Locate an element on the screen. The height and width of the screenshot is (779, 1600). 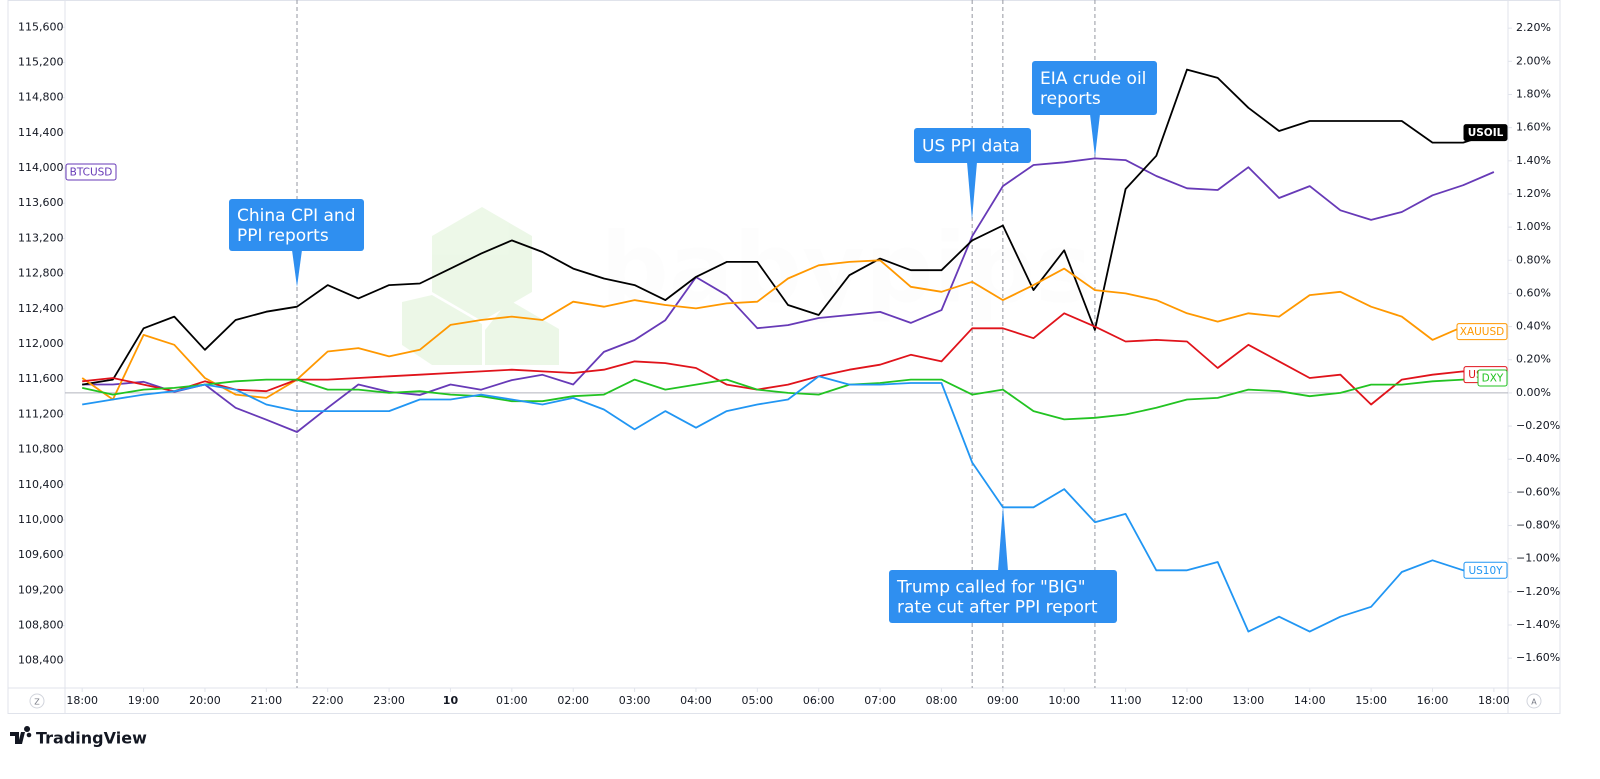
corner-label: Z is located at coordinates (37, 702).